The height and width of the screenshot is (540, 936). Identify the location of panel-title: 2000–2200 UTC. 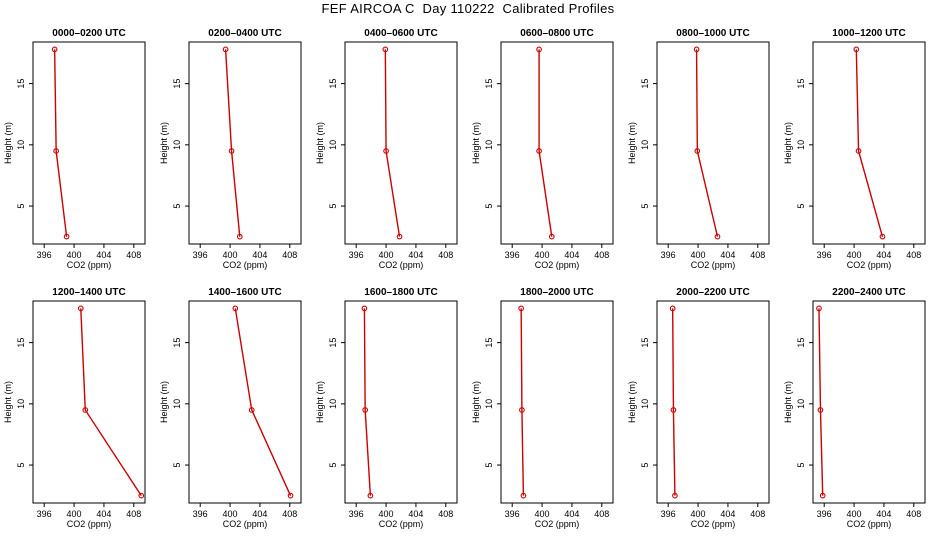
(712, 292).